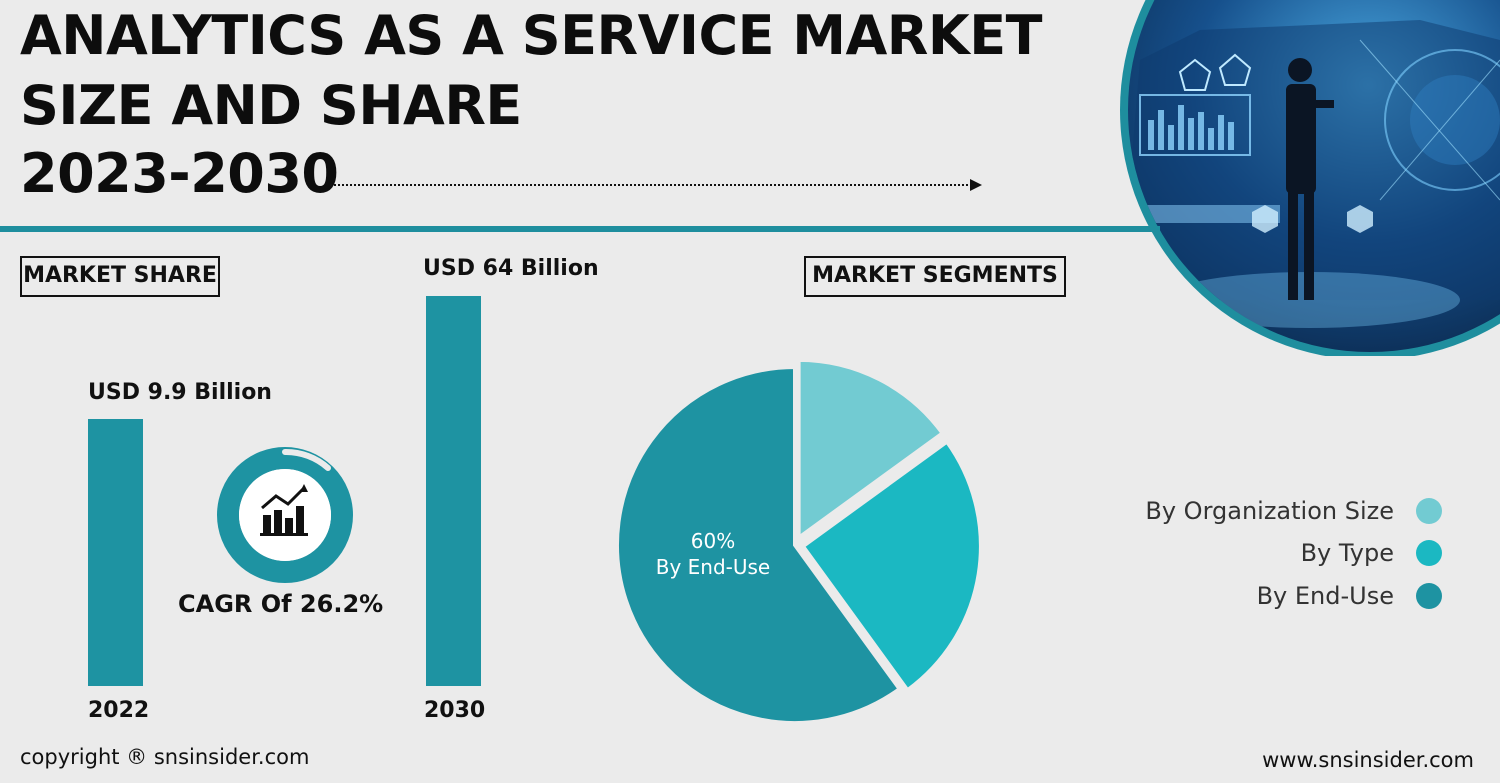  I want to click on copyright-text: copyright ® snsinsider.com, so click(165, 757).